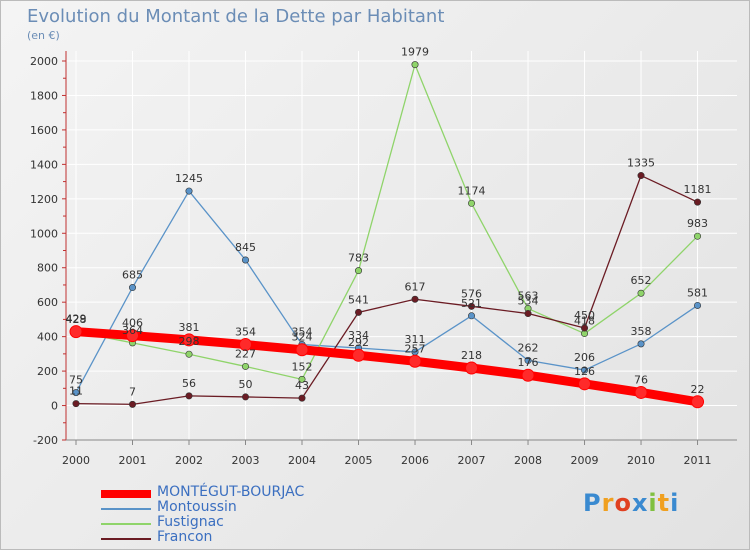 The width and height of the screenshot is (750, 550). Describe the element at coordinates (415, 339) in the screenshot. I see `data-label: 311` at that location.